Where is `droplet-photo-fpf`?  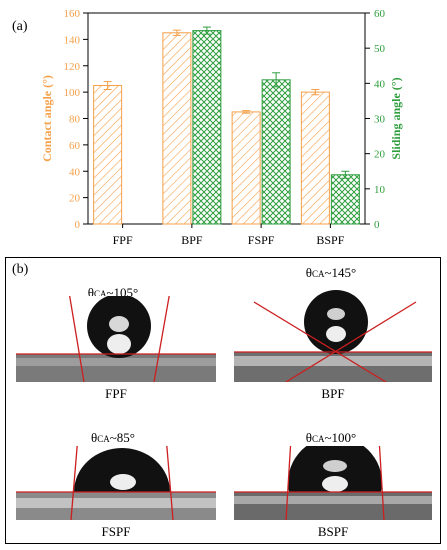 droplet-photo-fpf is located at coordinates (116, 339).